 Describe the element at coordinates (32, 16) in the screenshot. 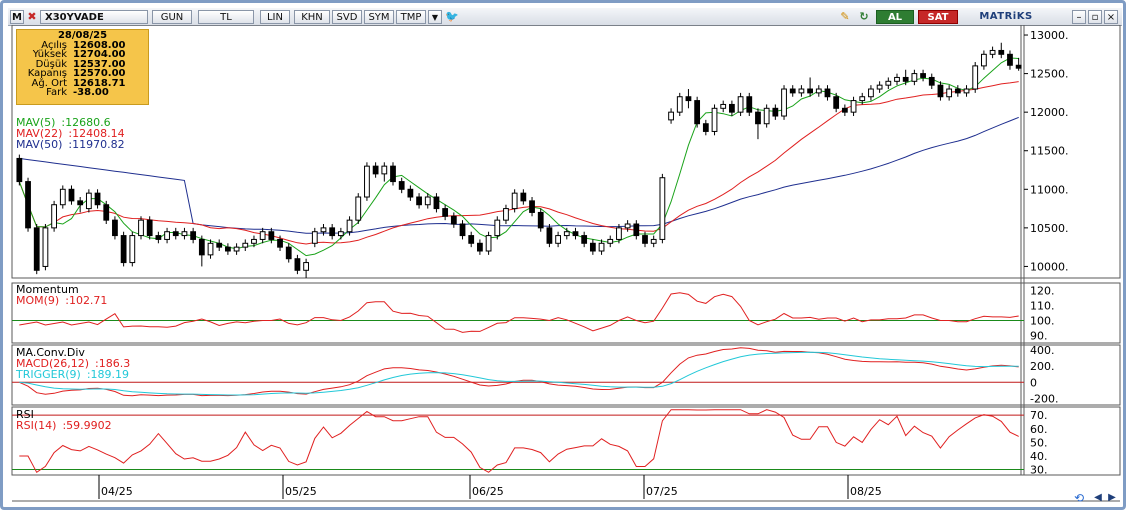

I see `close-symbol-icon: ✖` at that location.